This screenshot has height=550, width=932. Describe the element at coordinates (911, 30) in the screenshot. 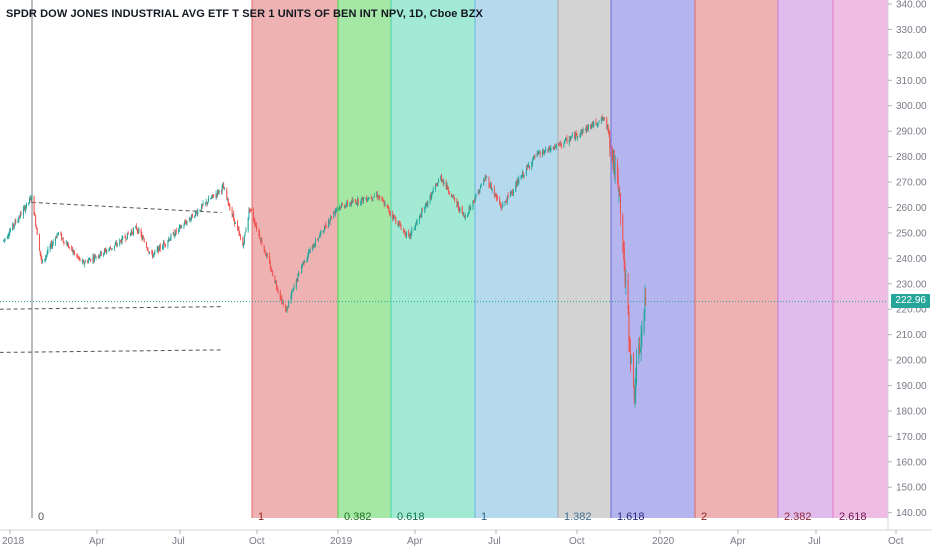

I see `price-tick-label: 330.00` at that location.